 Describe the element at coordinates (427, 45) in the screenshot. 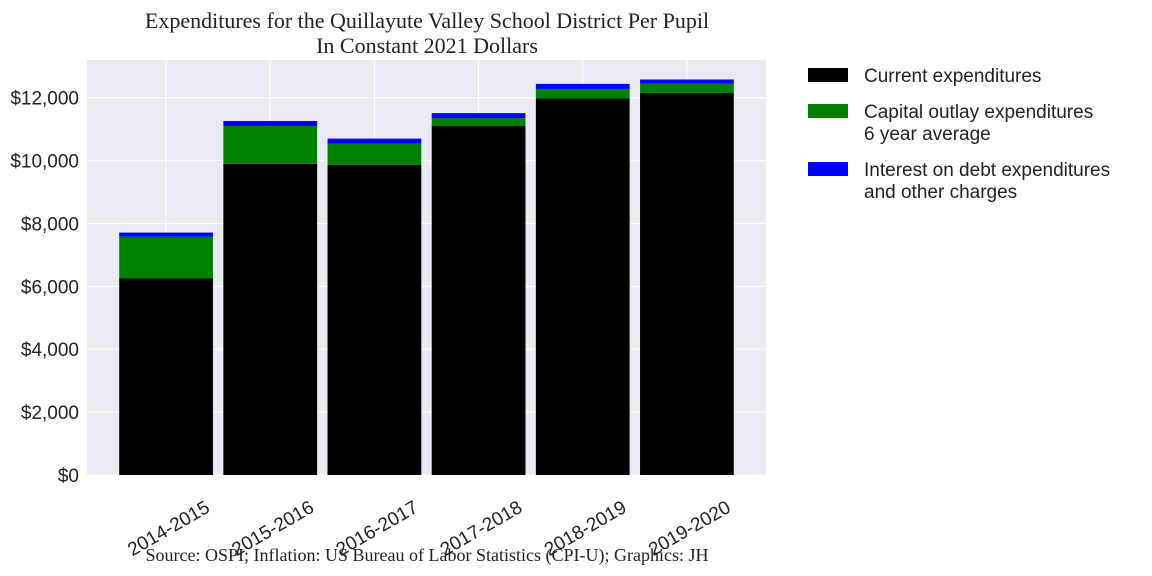

I see `chart-subtitle: In Constant 2021 Dollars` at that location.